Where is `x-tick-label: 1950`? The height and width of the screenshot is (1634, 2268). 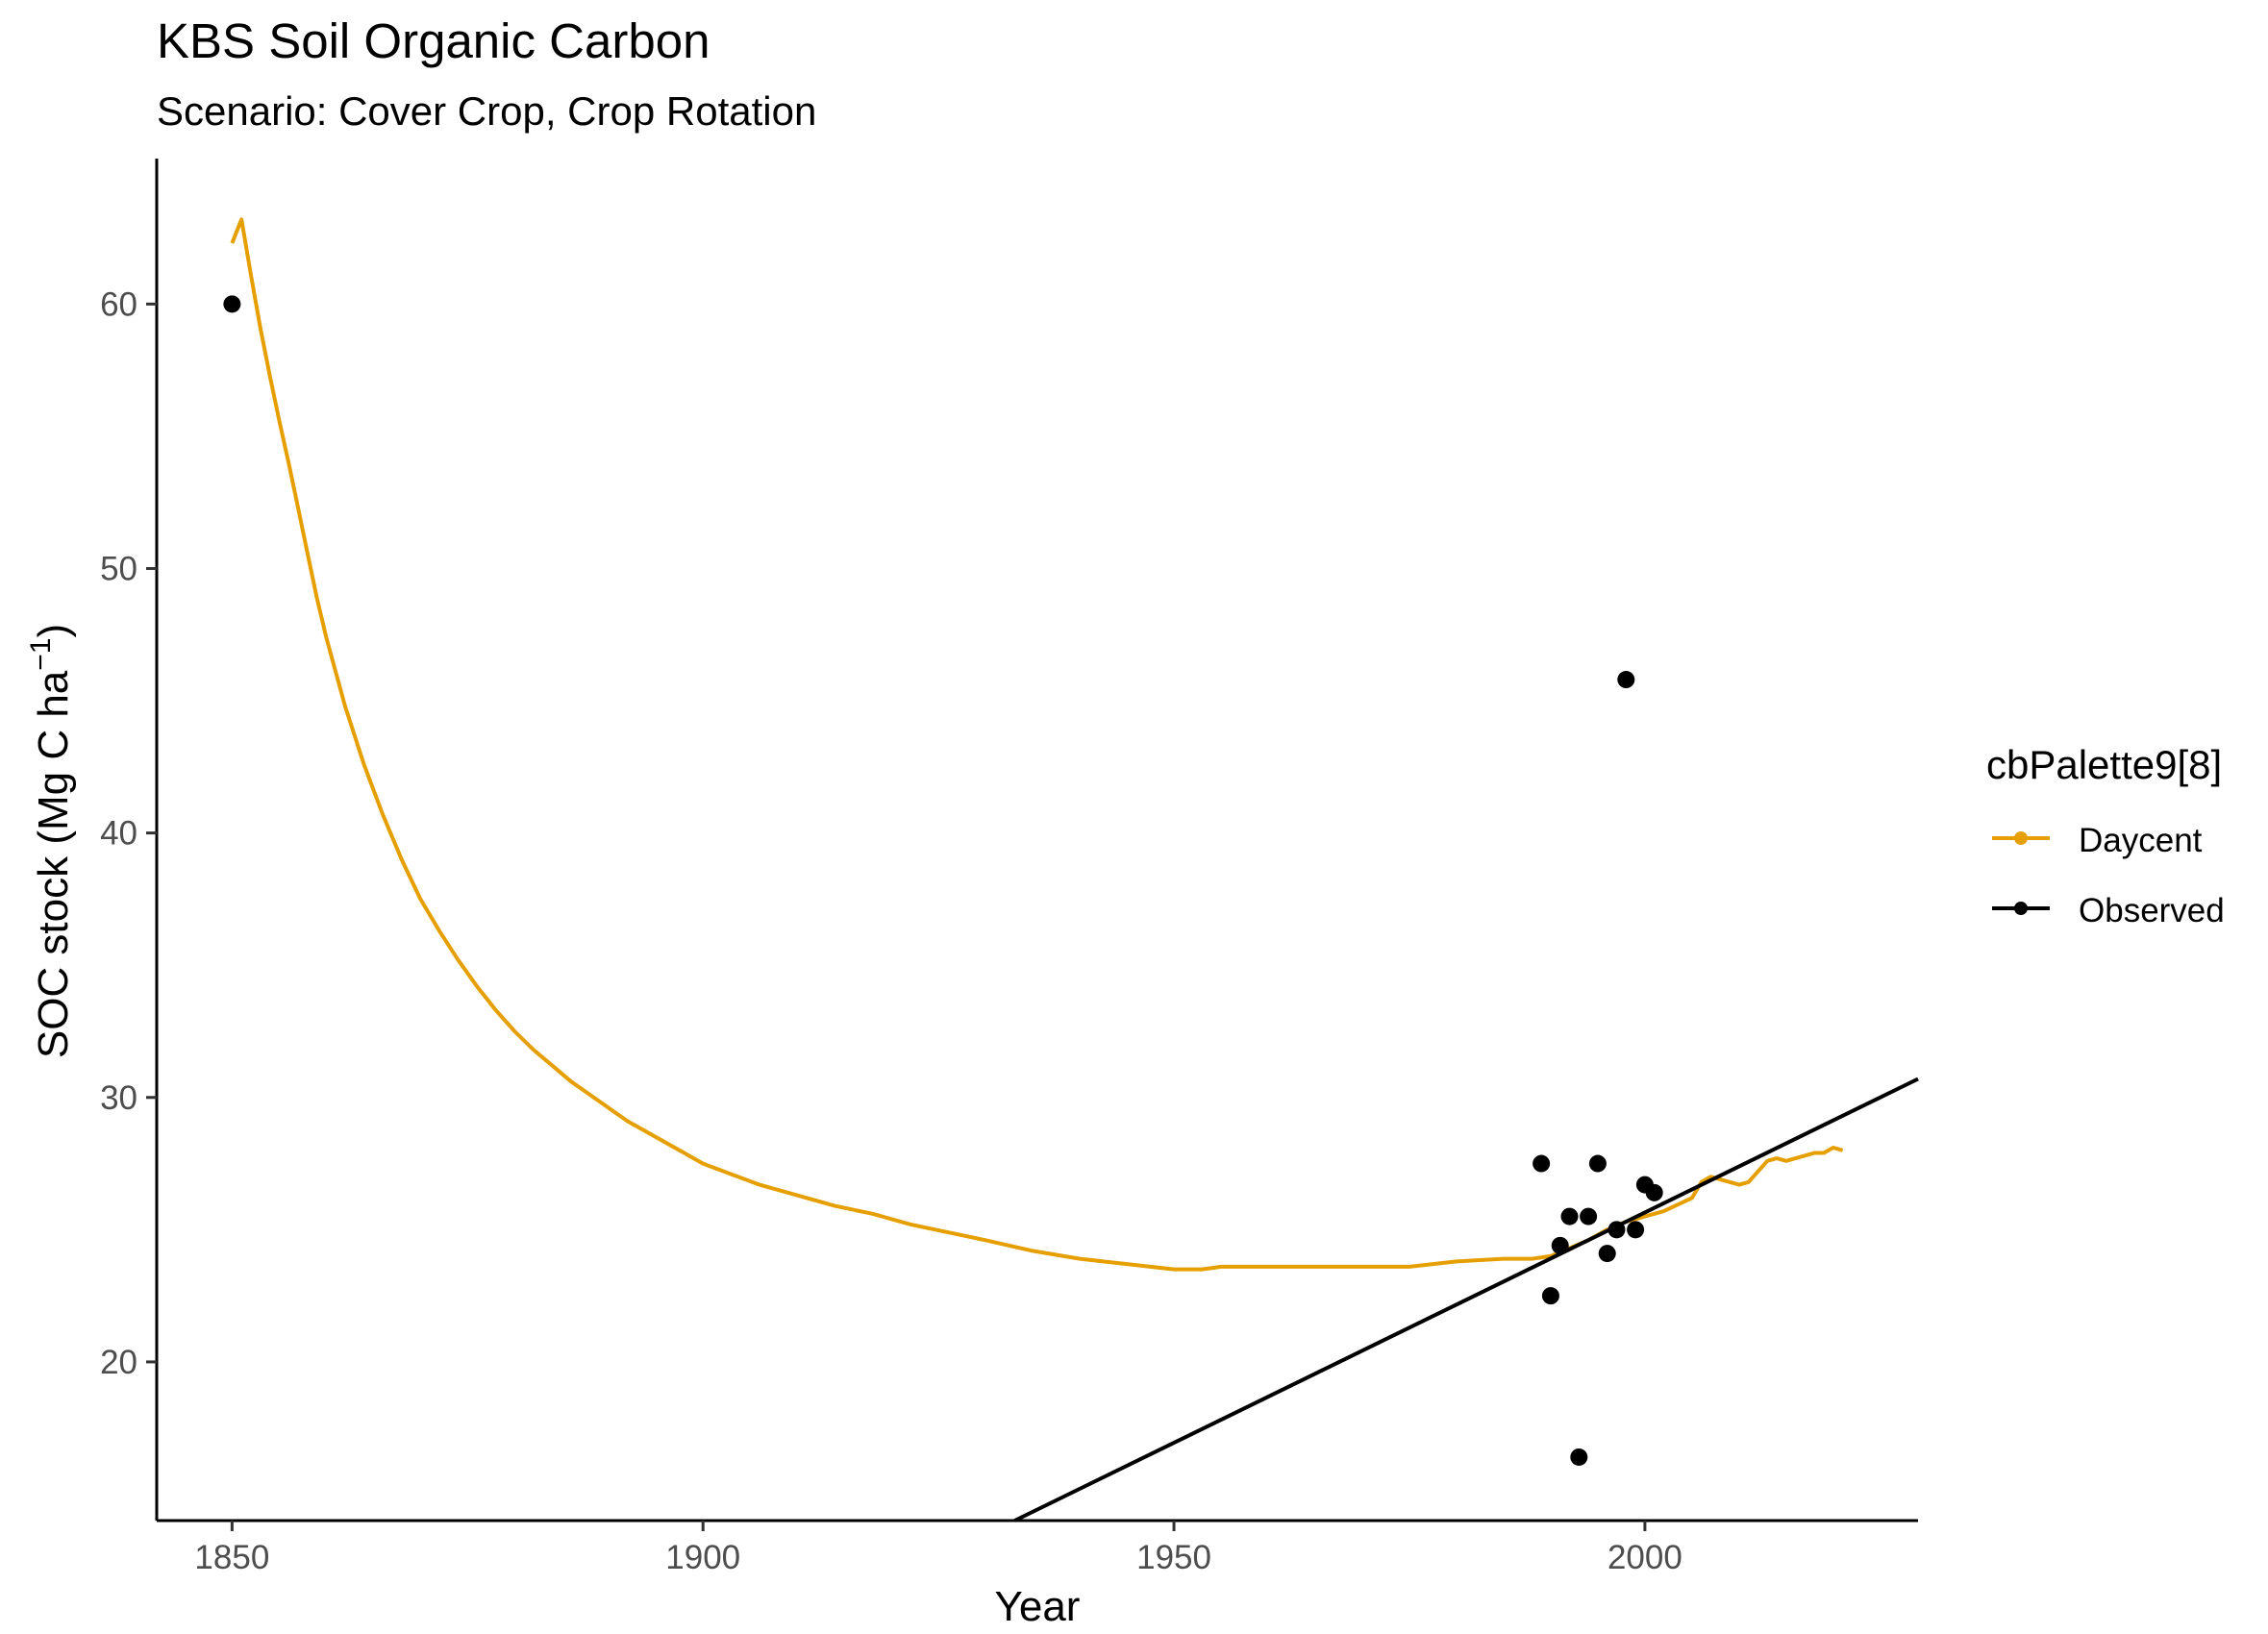
x-tick-label: 1950 is located at coordinates (1173, 1557).